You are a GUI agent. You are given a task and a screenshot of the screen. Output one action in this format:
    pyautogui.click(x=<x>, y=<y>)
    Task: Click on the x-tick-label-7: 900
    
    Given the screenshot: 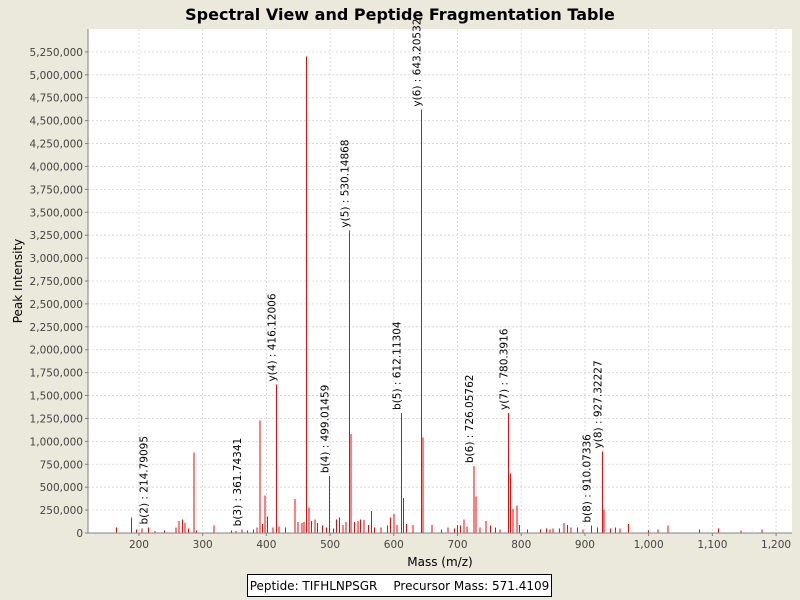 What is the action you would take?
    pyautogui.click(x=585, y=545)
    